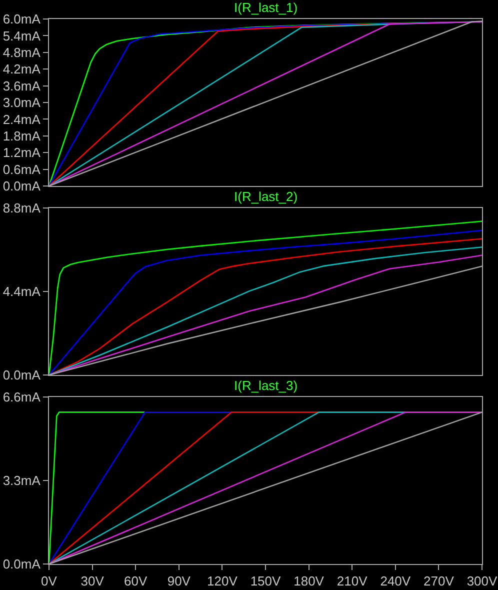  I want to click on y-tick-label: 4.8mA, so click(21, 52).